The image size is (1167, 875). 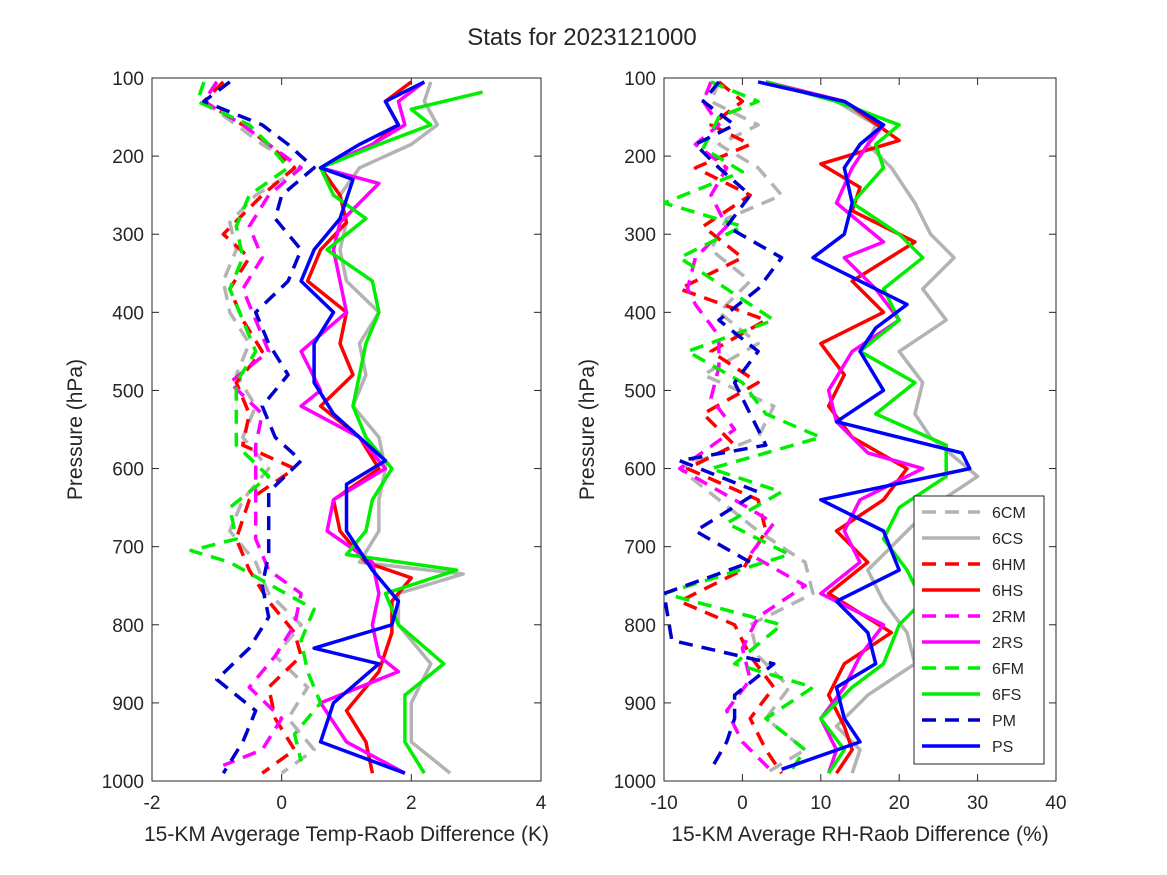 What do you see at coordinates (252, 424) in the screenshot?
I see `temp-series-2rm` at bounding box center [252, 424].